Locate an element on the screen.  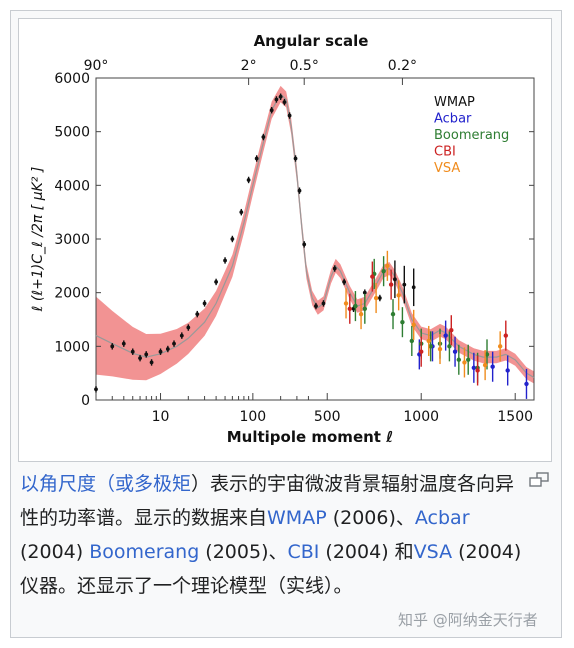
x-tick-label: 10 is located at coordinates (161, 417).